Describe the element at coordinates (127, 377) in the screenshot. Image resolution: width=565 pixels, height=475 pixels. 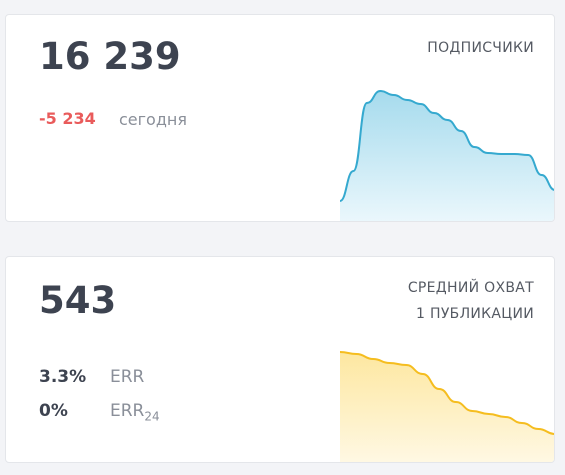
I see `metric-label: ERR` at that location.